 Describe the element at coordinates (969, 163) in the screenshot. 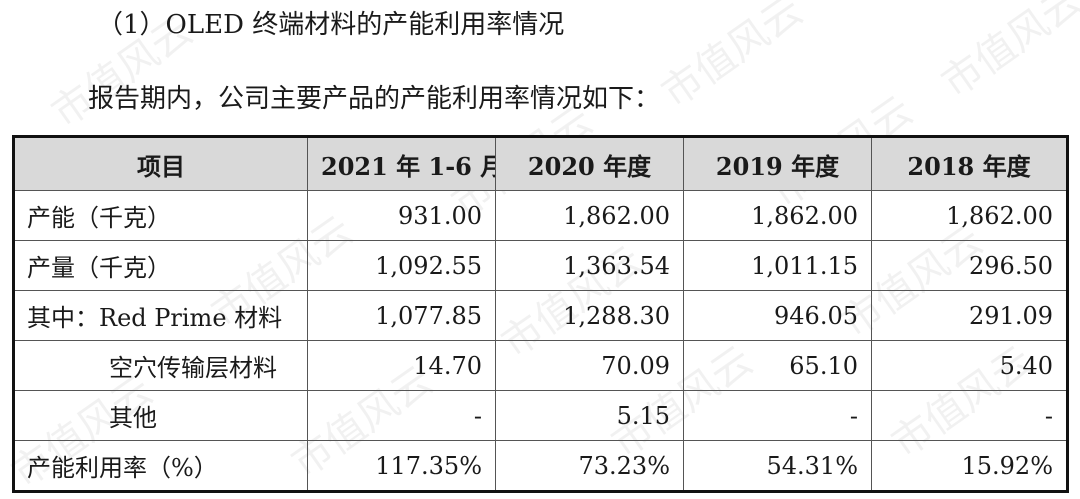

I see `column-header-2018: 2018 年度` at that location.